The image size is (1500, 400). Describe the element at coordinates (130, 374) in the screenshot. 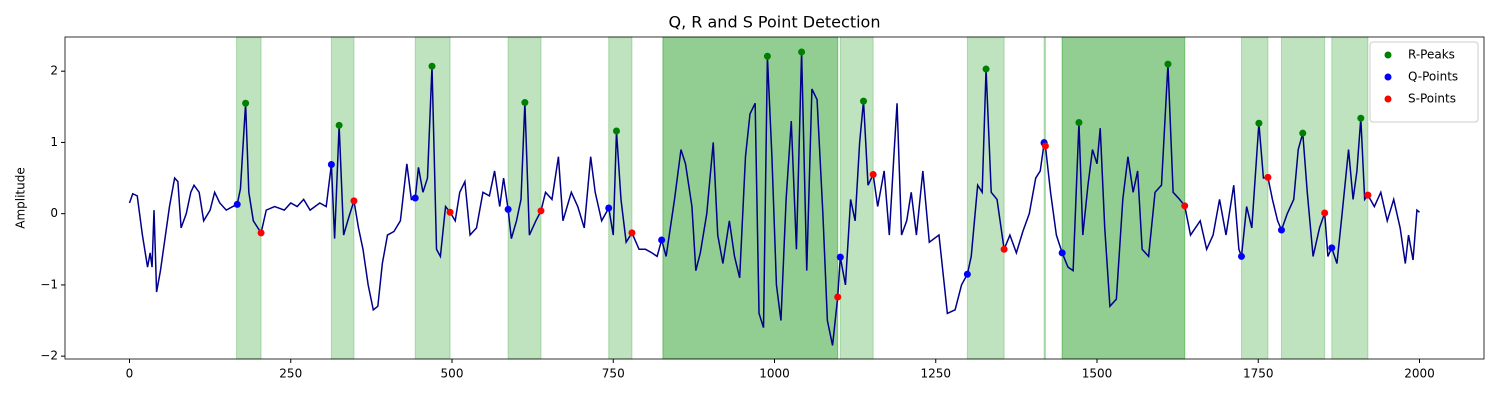

I see `x-tick-label: 0` at that location.